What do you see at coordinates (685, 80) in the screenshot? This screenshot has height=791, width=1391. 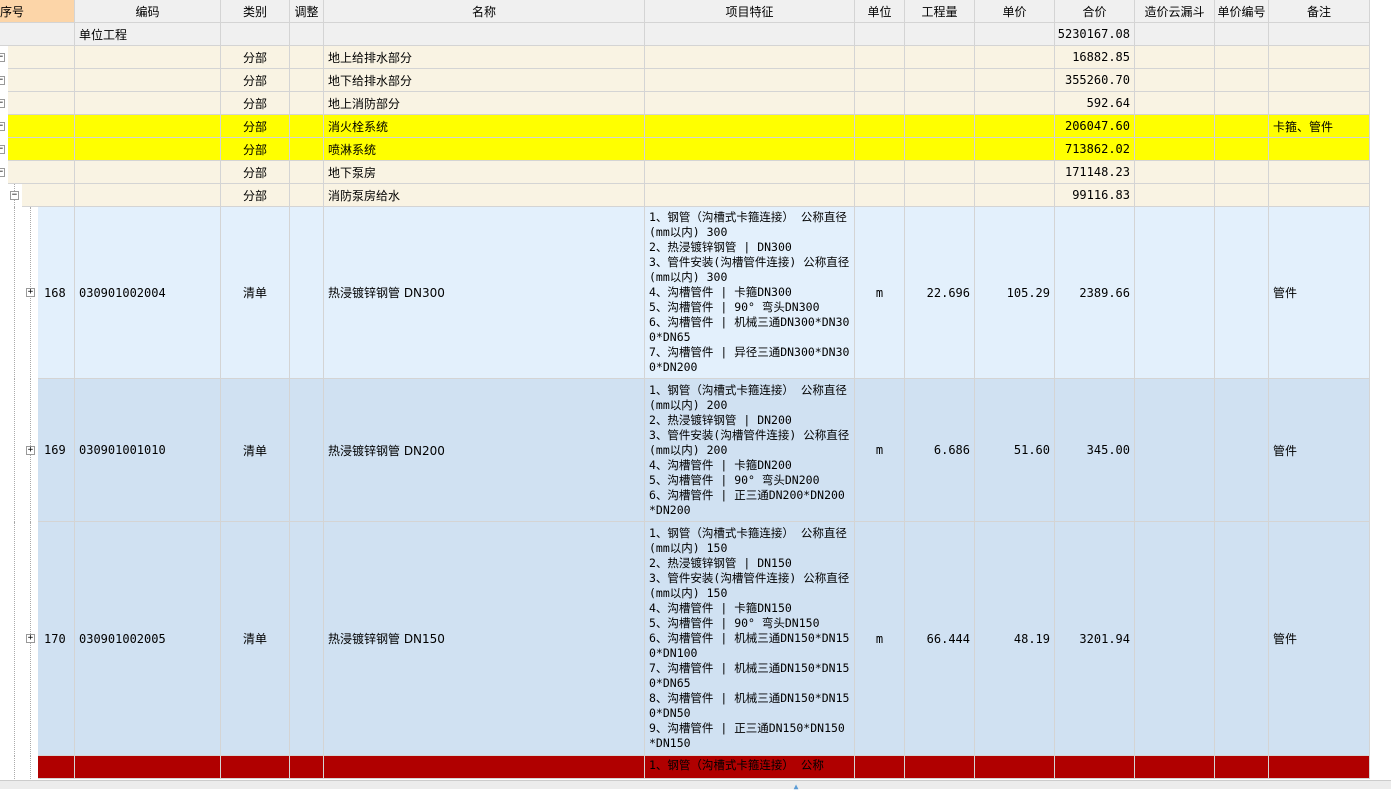 I see `section-row: − 分部 地下给排水部分 355260.70` at bounding box center [685, 80].